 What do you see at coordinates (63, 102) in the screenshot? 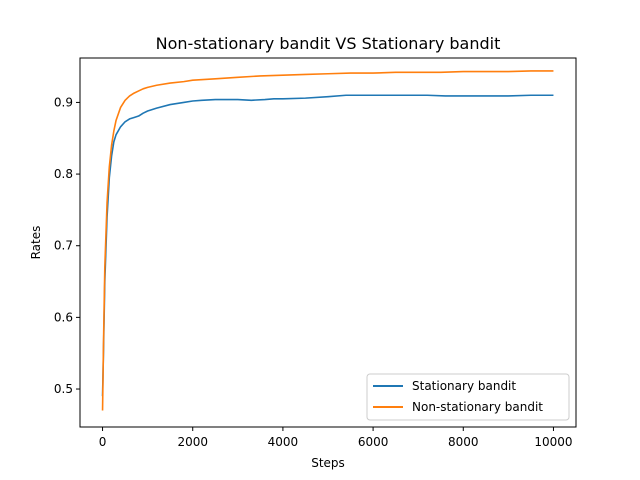
I see `y-tick-label: 0.9` at bounding box center [63, 102].